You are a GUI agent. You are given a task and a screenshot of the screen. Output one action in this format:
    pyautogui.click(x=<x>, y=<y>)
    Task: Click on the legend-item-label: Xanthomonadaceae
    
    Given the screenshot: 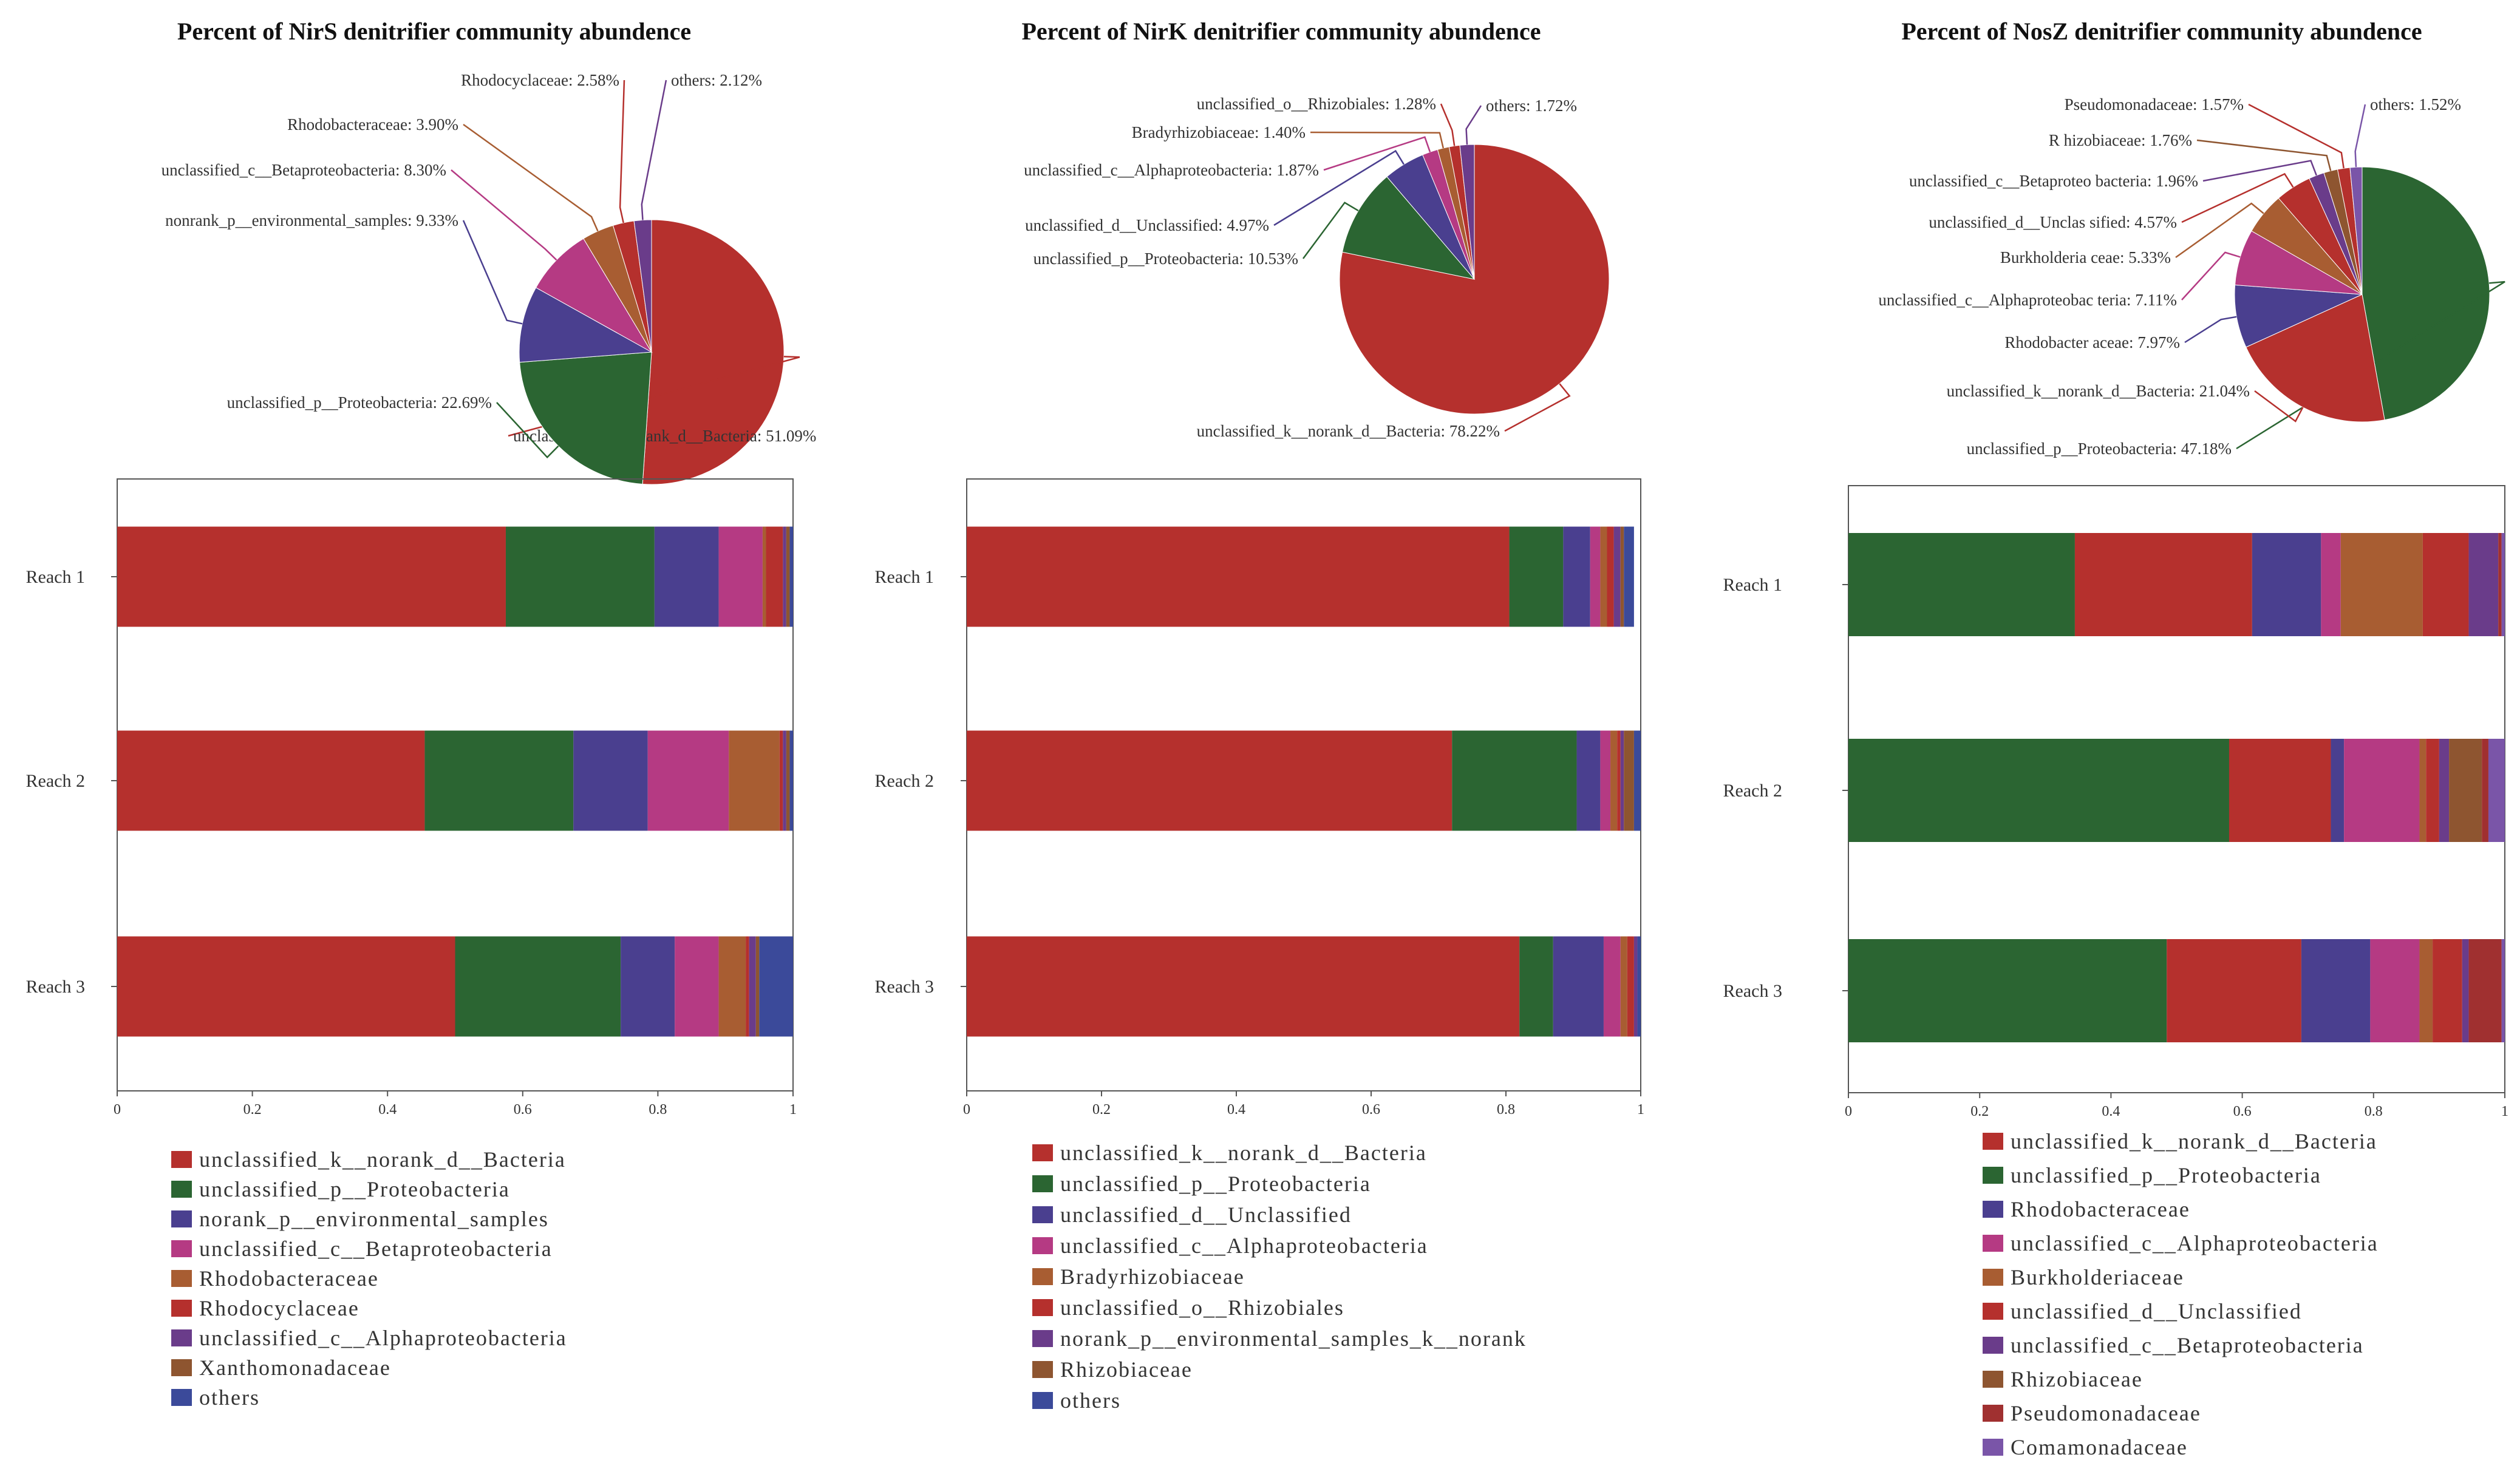 What is the action you would take?
    pyautogui.click(x=295, y=1368)
    